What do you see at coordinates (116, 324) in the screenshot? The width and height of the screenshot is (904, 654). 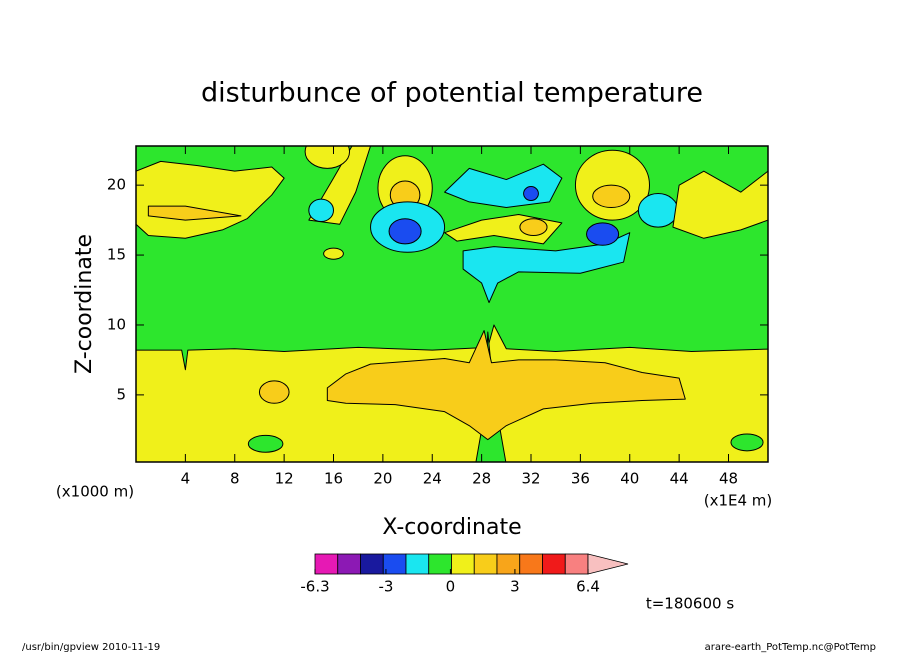 I see `y-tick-label: 10` at bounding box center [116, 324].